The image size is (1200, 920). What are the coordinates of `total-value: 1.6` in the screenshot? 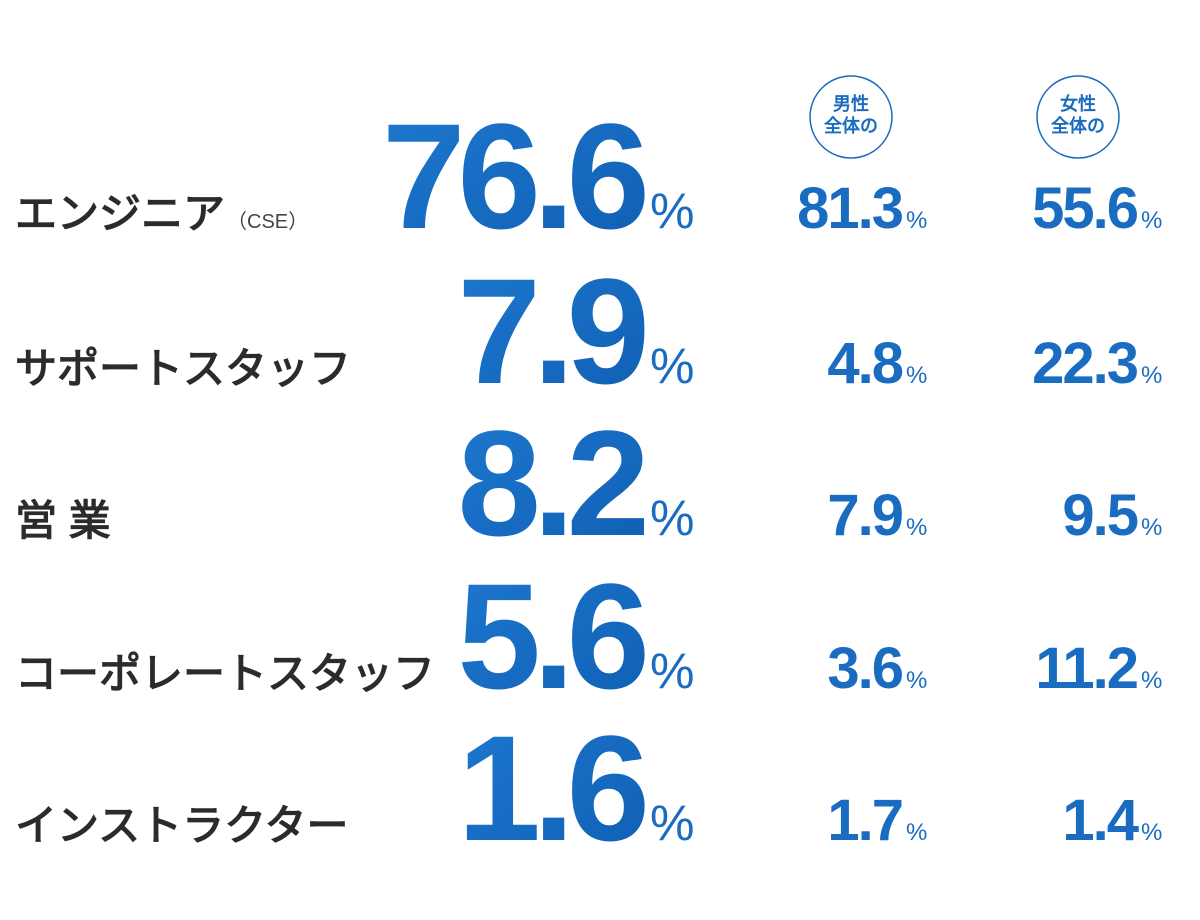 It's located at (550, 788).